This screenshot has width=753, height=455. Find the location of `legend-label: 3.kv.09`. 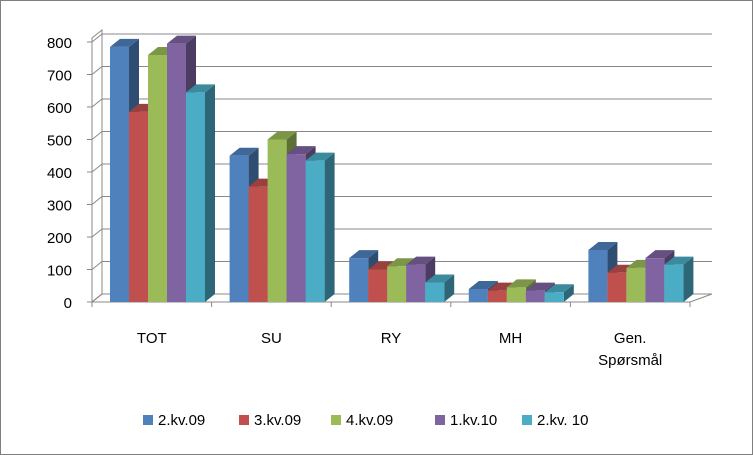

legend-label: 3.kv.09 is located at coordinates (277, 420).